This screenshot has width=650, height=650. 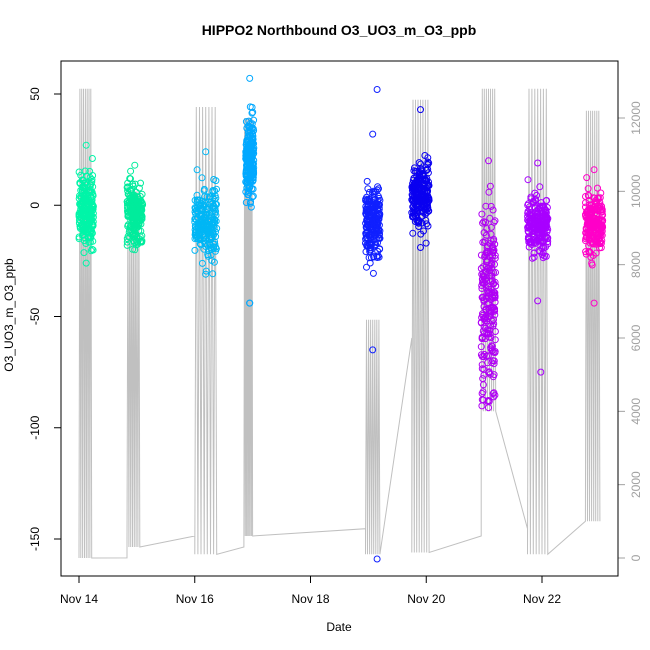 What do you see at coordinates (636, 264) in the screenshot?
I see `secondary-tick-label: 8000` at bounding box center [636, 264].